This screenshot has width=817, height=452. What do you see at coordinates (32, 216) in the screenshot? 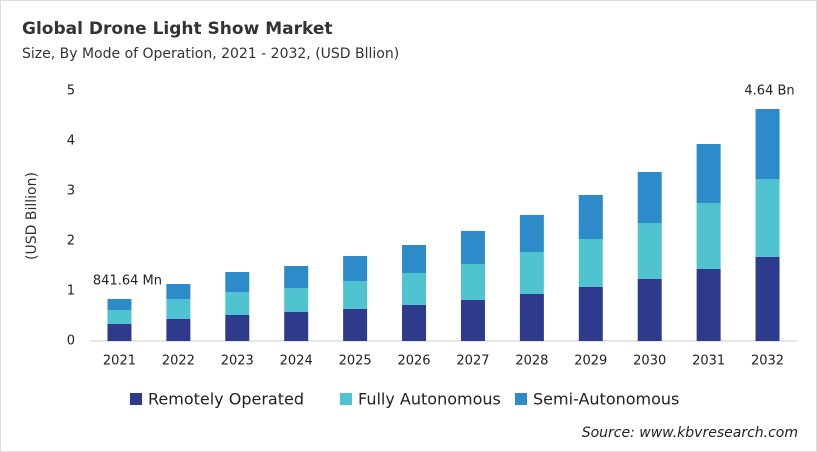
I see `y-axis-label: (USD Billion)` at bounding box center [32, 216].